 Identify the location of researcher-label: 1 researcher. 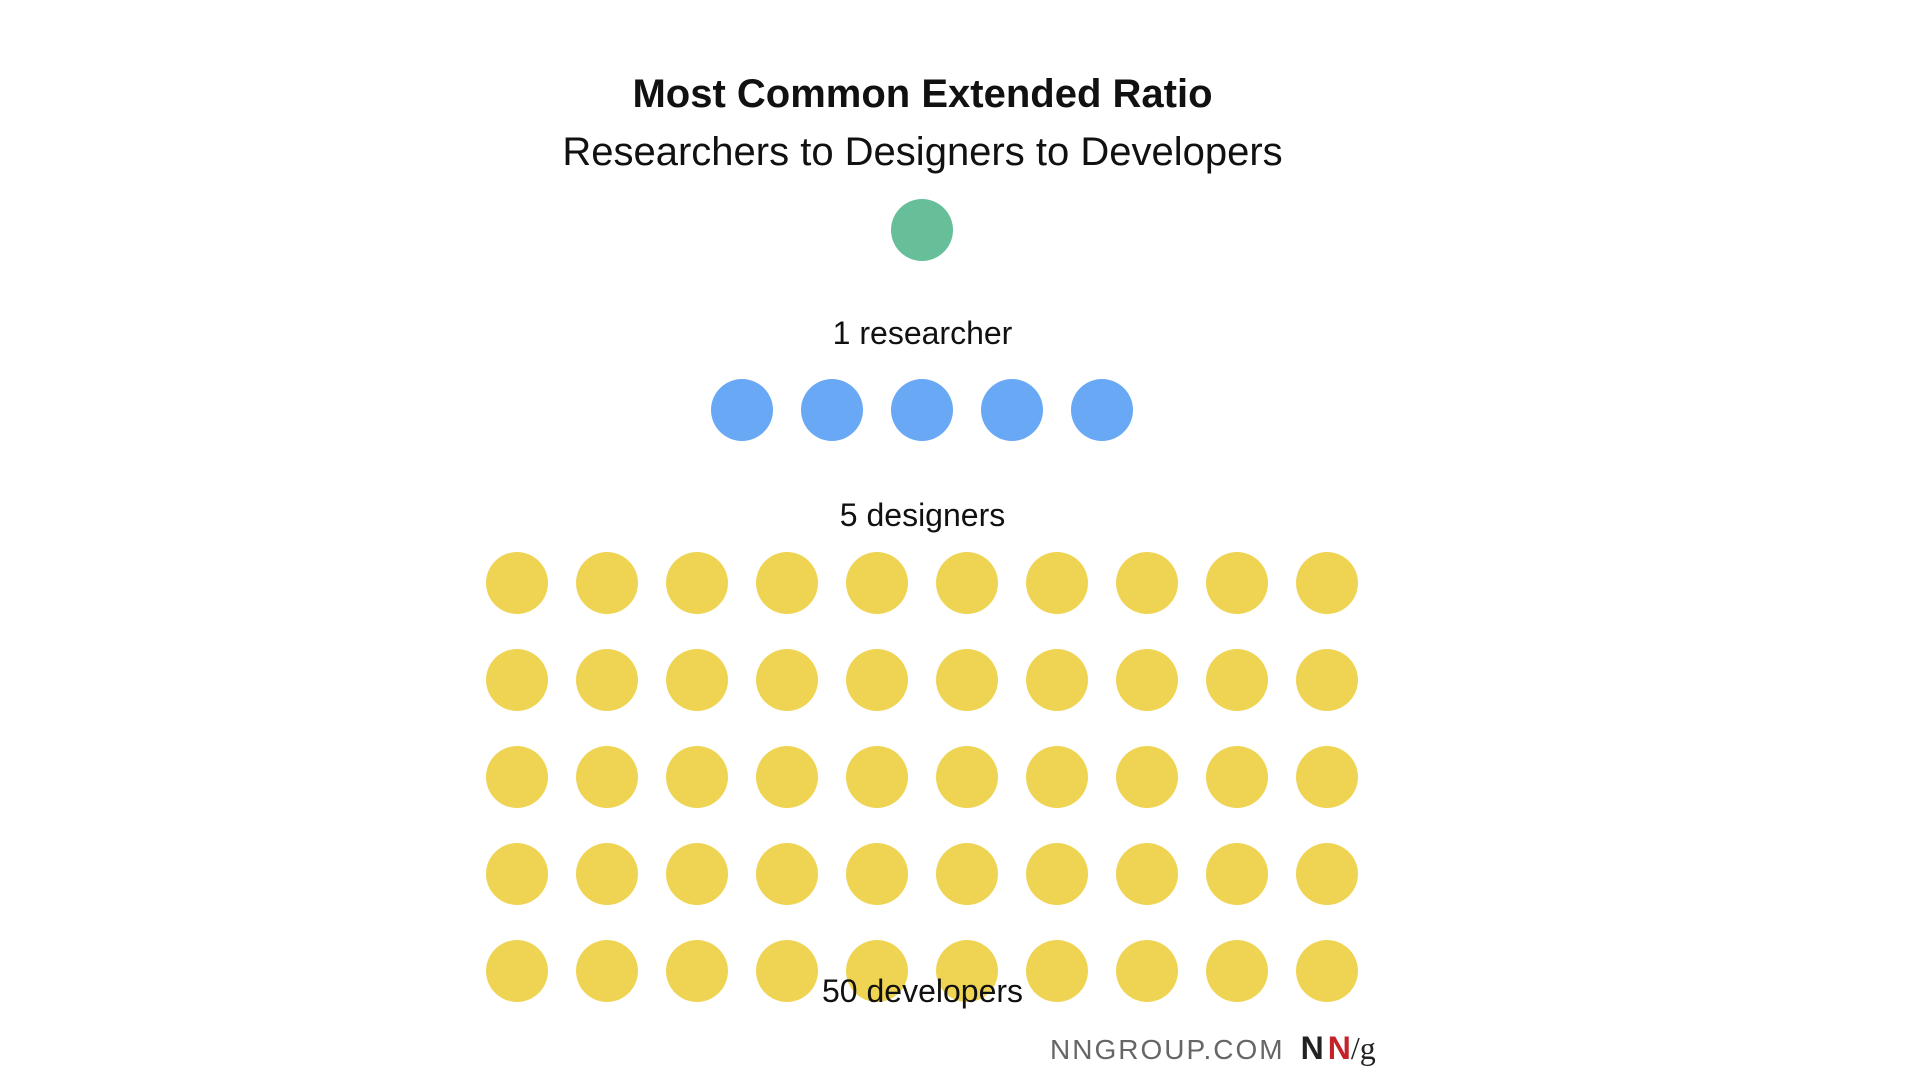
(922, 333).